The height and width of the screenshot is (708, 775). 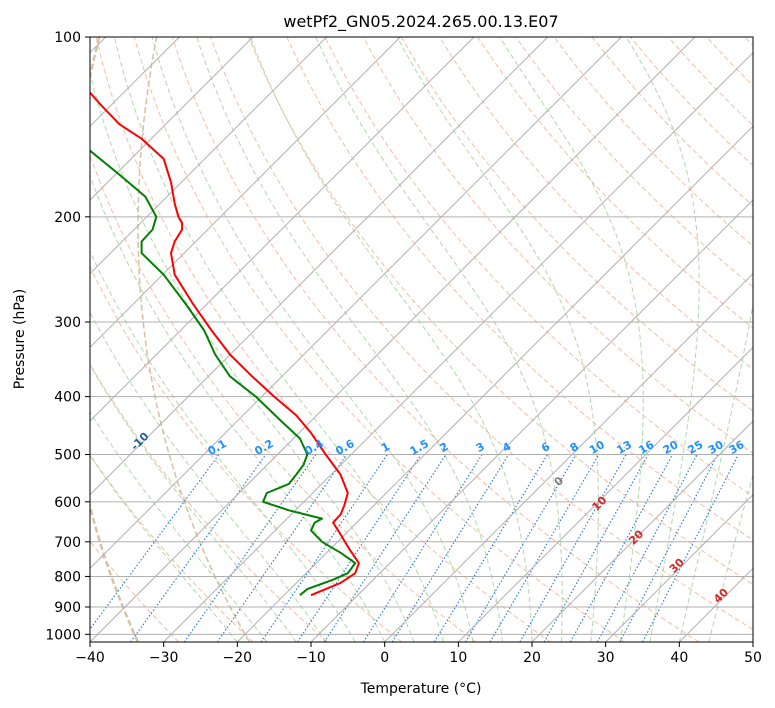 I want to click on x-tick-label: 20, so click(x=532, y=658).